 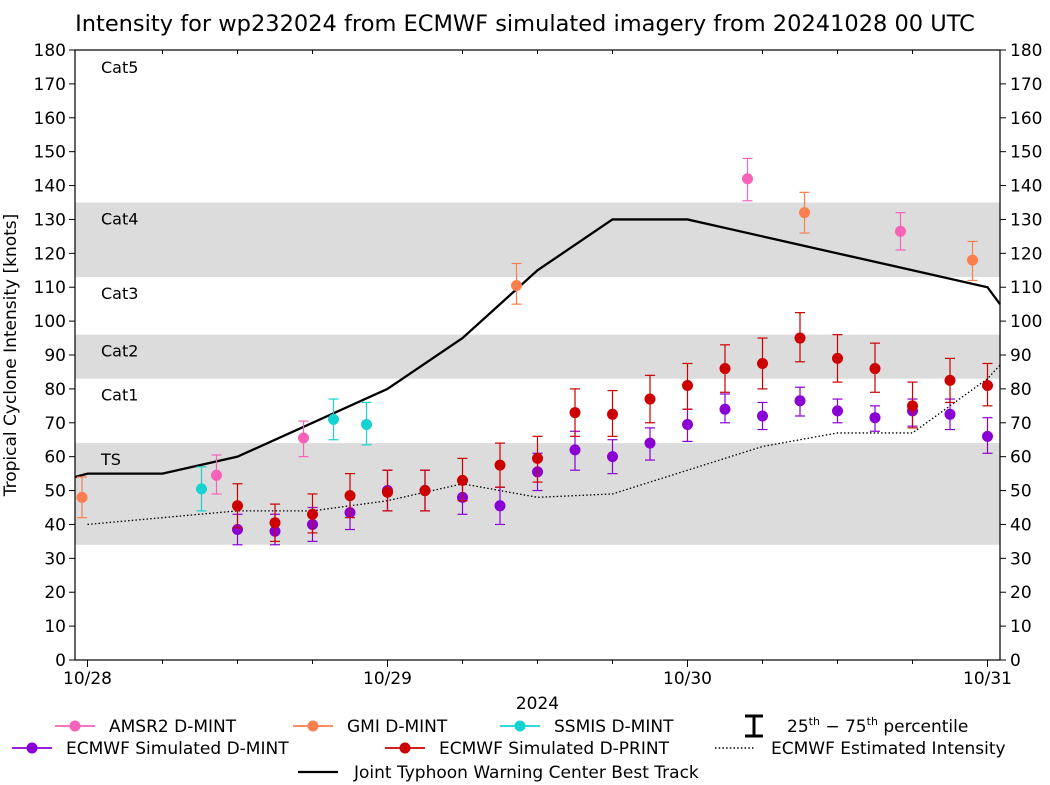 I want to click on band-label-cat5: Cat5, so click(x=119, y=67).